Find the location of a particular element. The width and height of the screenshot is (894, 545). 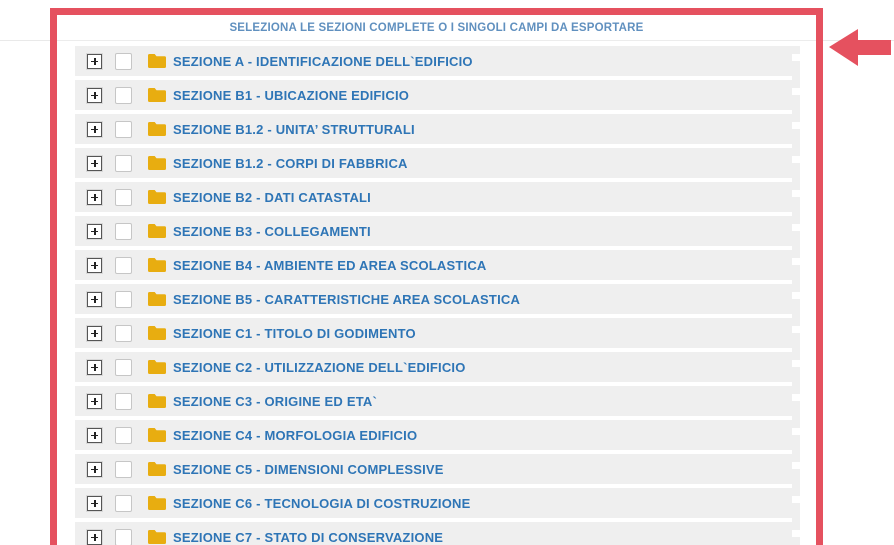

scrollbar-track is located at coordinates (796, 295).